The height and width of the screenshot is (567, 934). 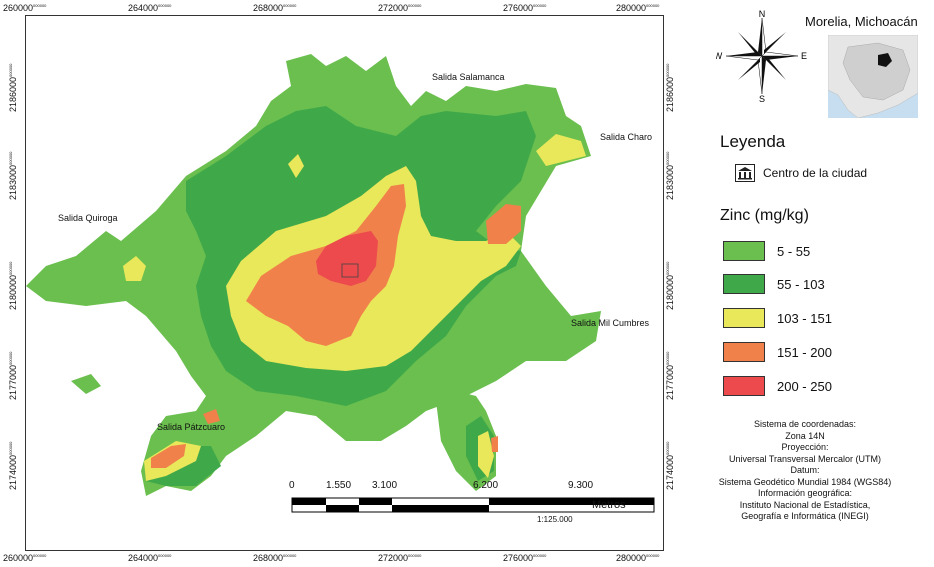 I want to click on place-charo: Salida Charo, so click(x=626, y=137).